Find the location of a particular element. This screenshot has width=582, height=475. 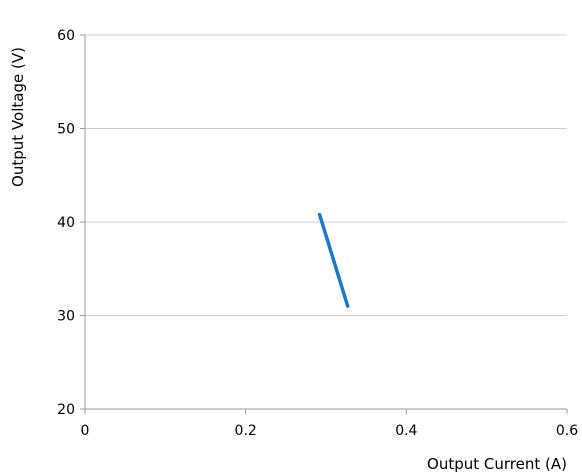

y-tick-labels: 20 30 40 50 60 is located at coordinates (66, 223).